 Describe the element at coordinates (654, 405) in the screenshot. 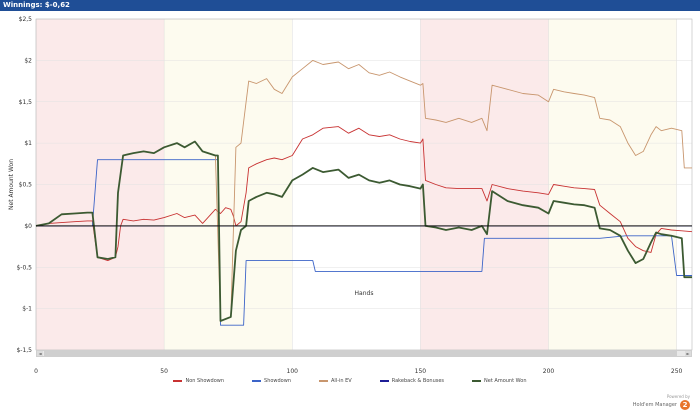

I see `brand-name: Hold'em Manager` at that location.